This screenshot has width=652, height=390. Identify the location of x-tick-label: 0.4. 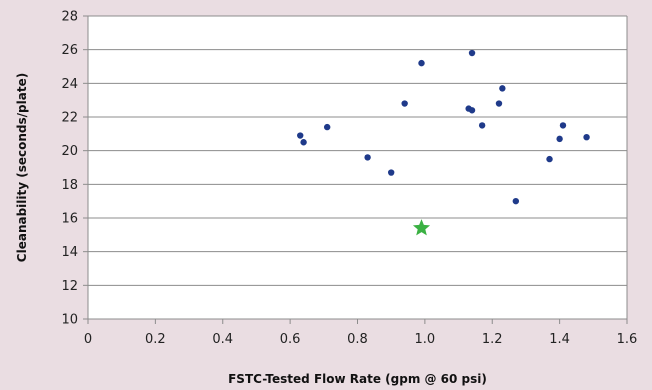
(222, 339).